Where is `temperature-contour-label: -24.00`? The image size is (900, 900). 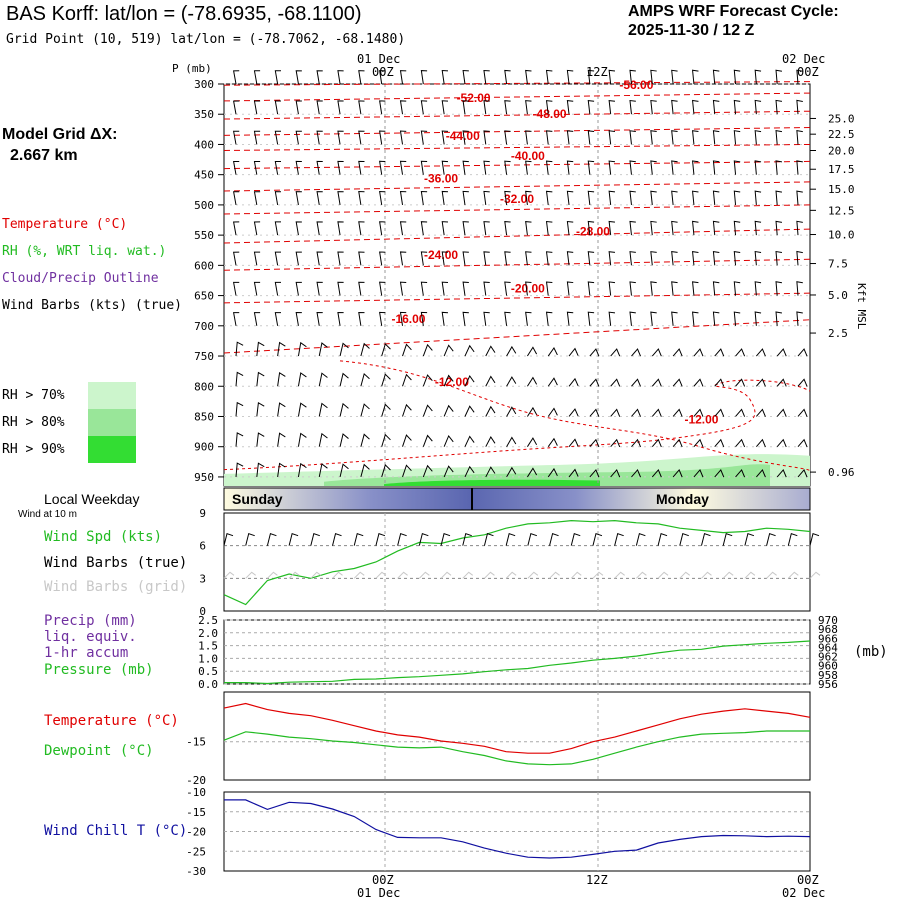
temperature-contour-label: -24.00 is located at coordinates (441, 255).